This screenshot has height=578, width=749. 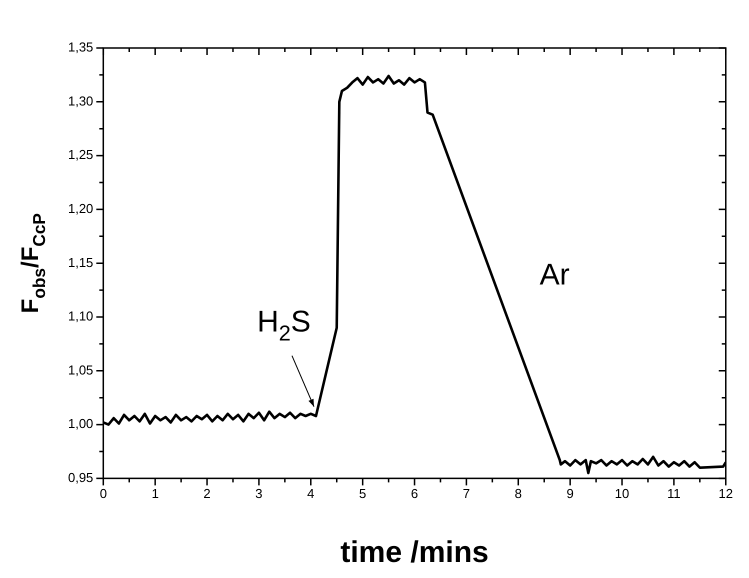 What do you see at coordinates (81, 316) in the screenshot?
I see `y-tick-label: 1,10` at bounding box center [81, 316].